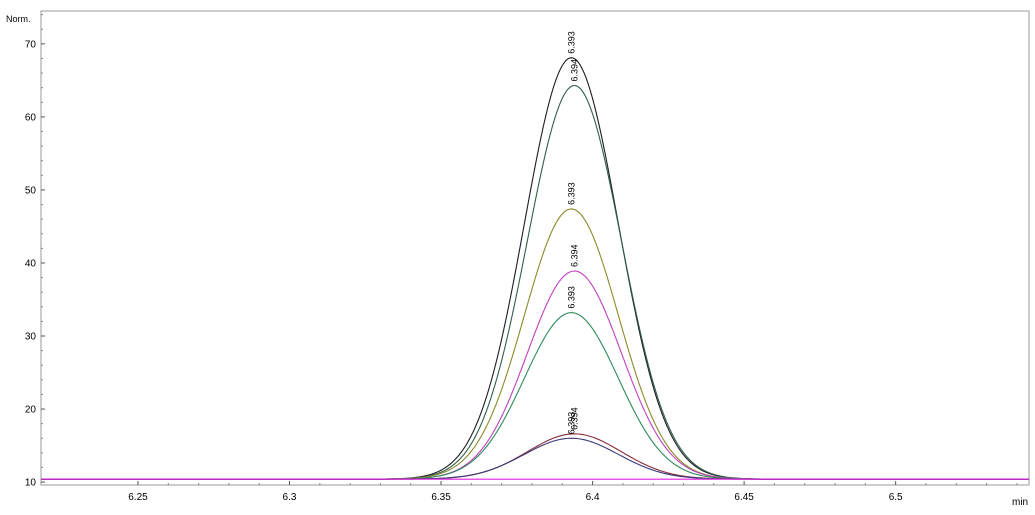  What do you see at coordinates (31, 410) in the screenshot?
I see `y-tick-label: 20` at bounding box center [31, 410].